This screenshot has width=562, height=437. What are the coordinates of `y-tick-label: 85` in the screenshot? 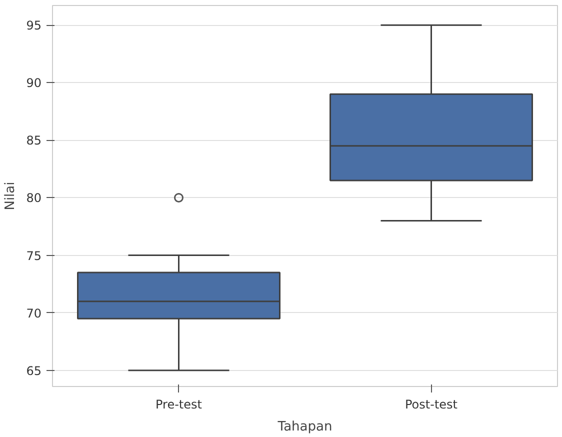 It's located at (34, 141).